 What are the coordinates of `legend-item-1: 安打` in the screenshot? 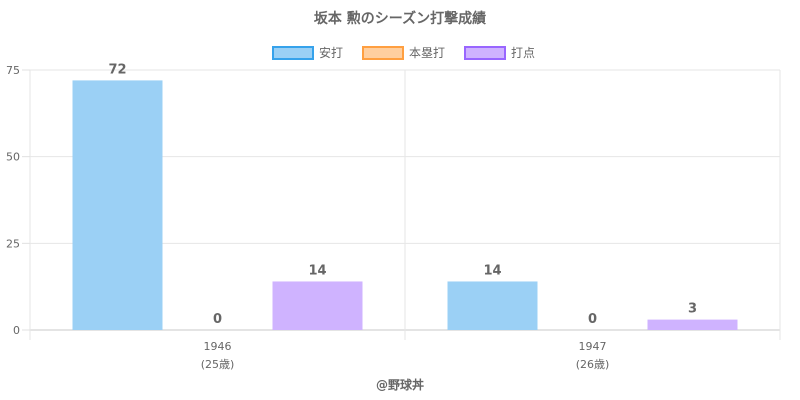 It's located at (307, 52).